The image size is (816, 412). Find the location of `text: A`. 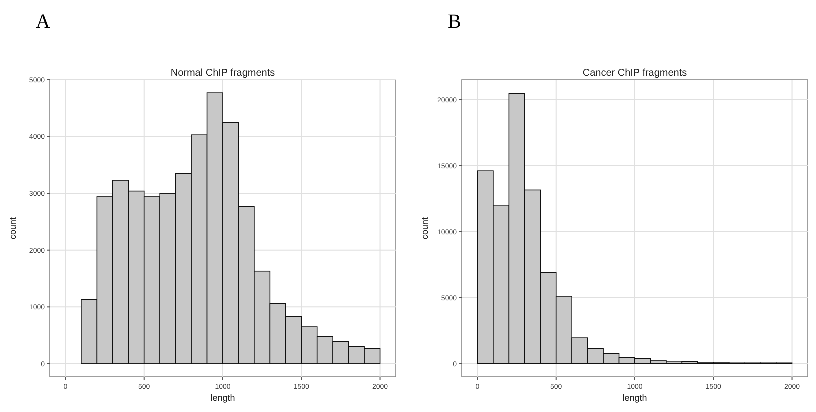

text: A is located at coordinates (43, 22).